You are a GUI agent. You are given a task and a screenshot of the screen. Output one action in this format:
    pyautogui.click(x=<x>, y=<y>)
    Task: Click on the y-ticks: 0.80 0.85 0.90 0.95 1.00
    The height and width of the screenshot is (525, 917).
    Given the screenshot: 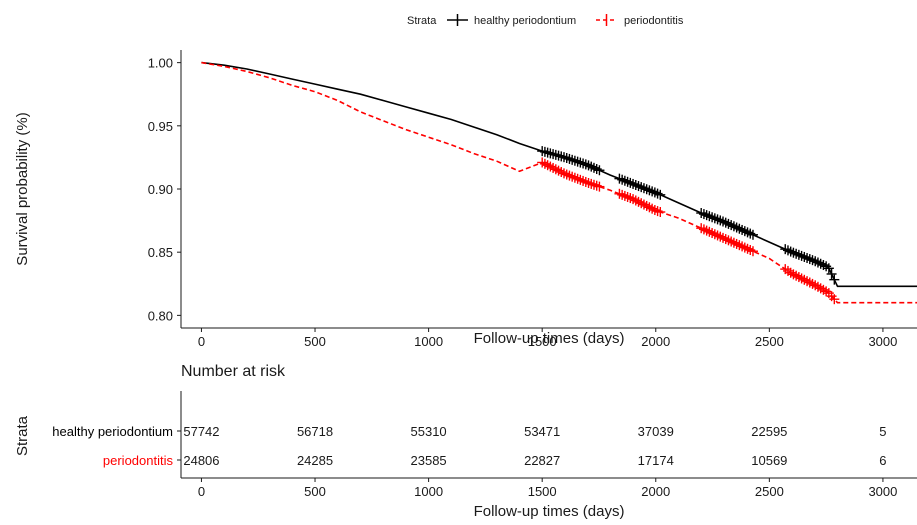 What is the action you would take?
    pyautogui.click(x=164, y=189)
    